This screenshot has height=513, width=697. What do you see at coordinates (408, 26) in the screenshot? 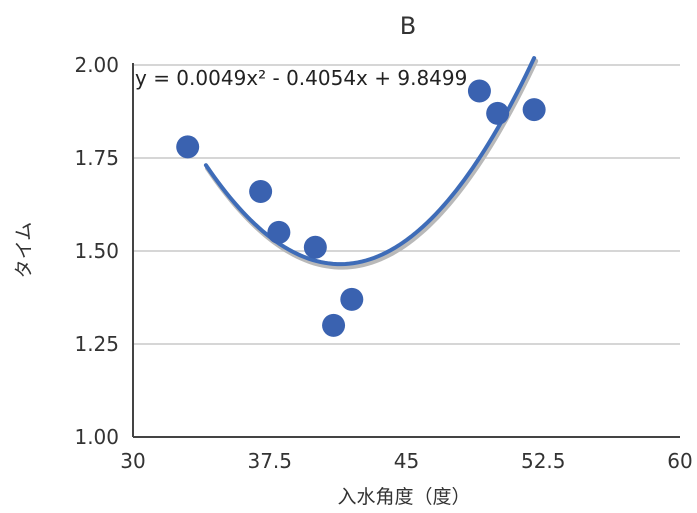
I see `chart-title: B` at bounding box center [408, 26].